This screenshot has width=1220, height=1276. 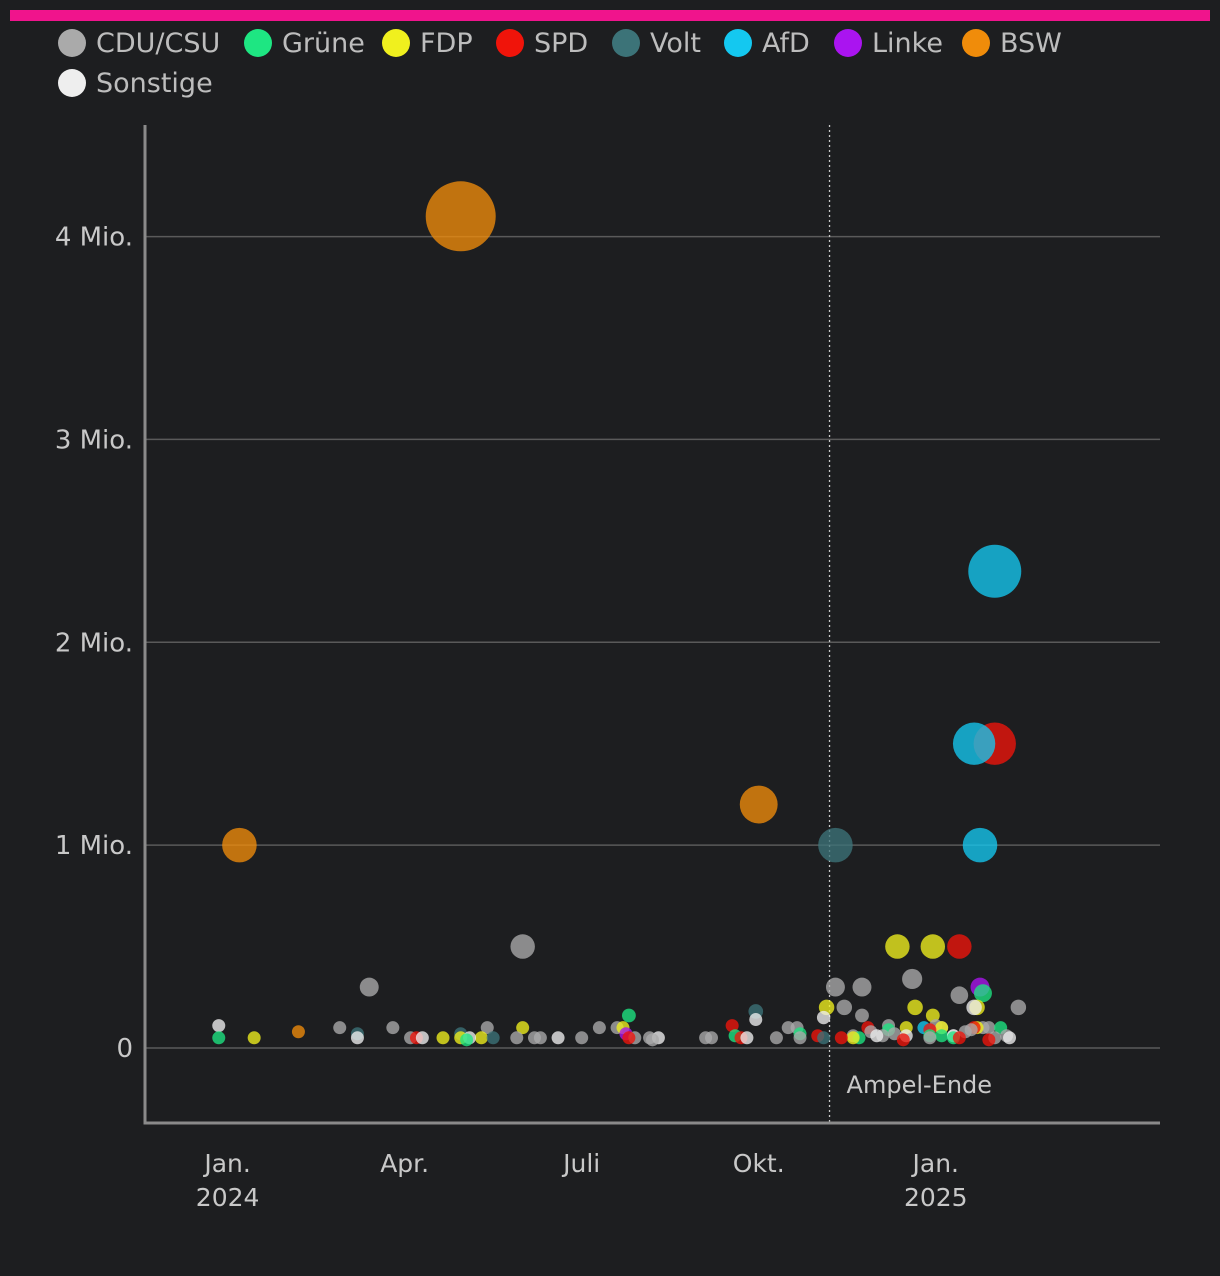 What do you see at coordinates (610, 15) in the screenshot?
I see `top-accent-bar` at bounding box center [610, 15].